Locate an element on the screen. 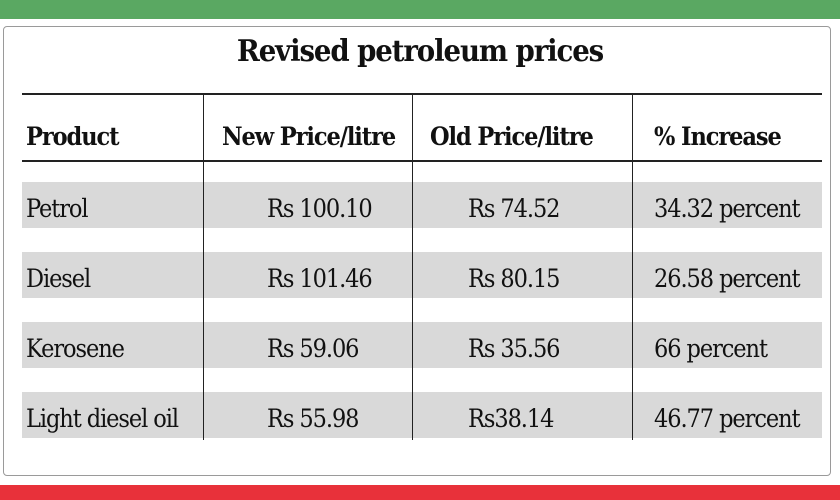 This screenshot has width=840, height=500. column-header-increase: % Increase is located at coordinates (718, 136).